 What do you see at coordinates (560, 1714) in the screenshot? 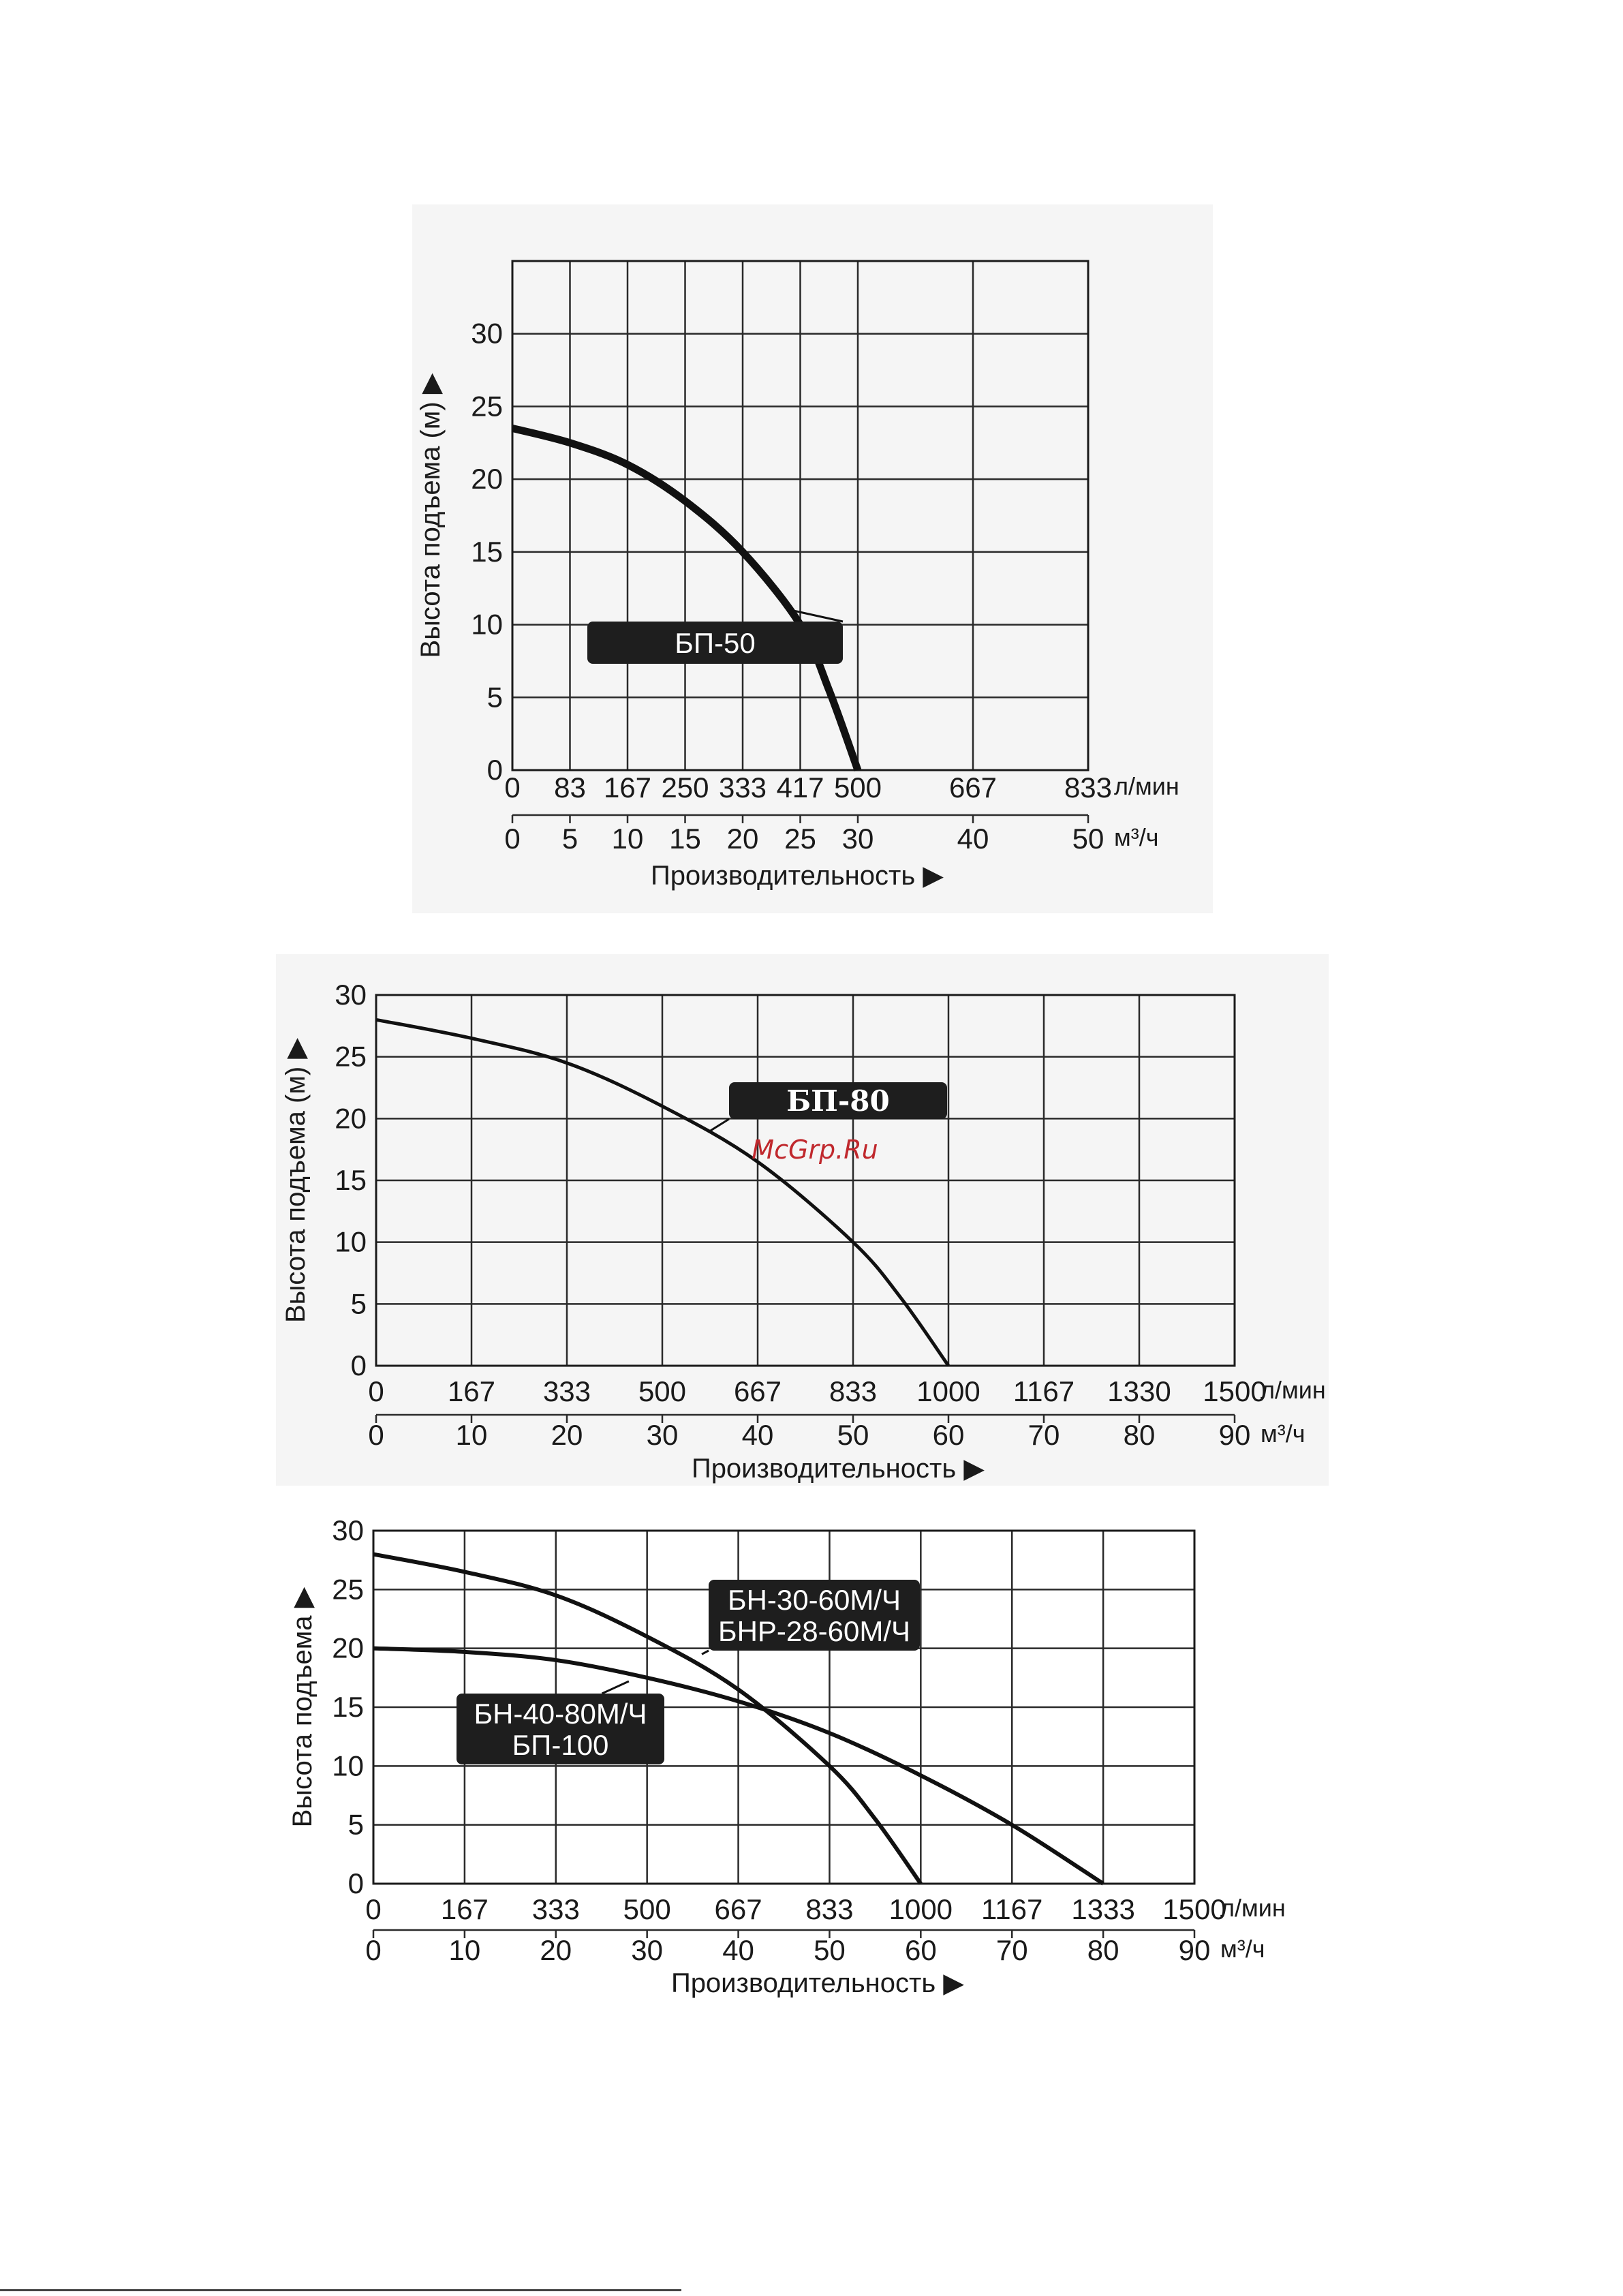
I see `legend-label: БН-40-80М/Ч` at bounding box center [560, 1714].